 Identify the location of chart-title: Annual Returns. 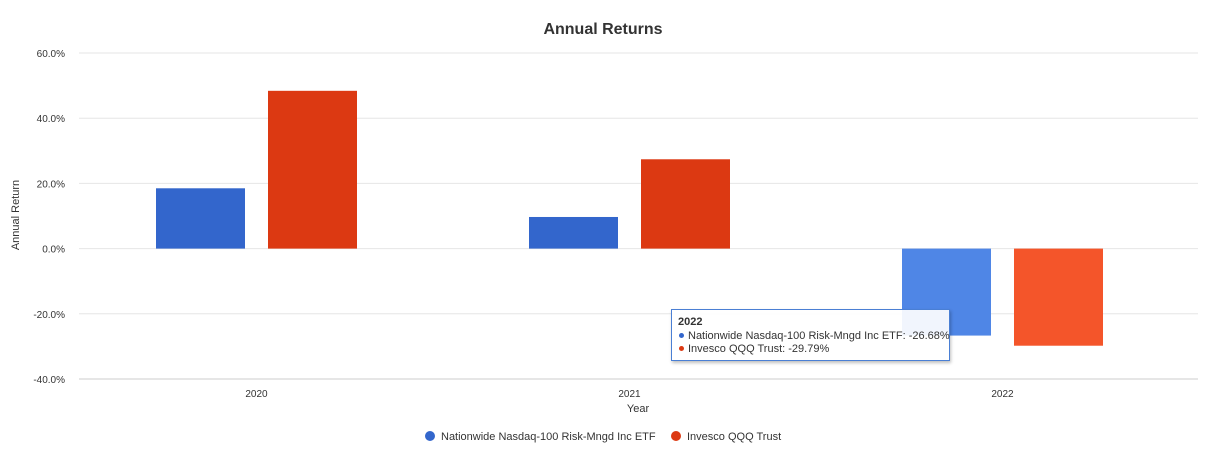
(602, 29).